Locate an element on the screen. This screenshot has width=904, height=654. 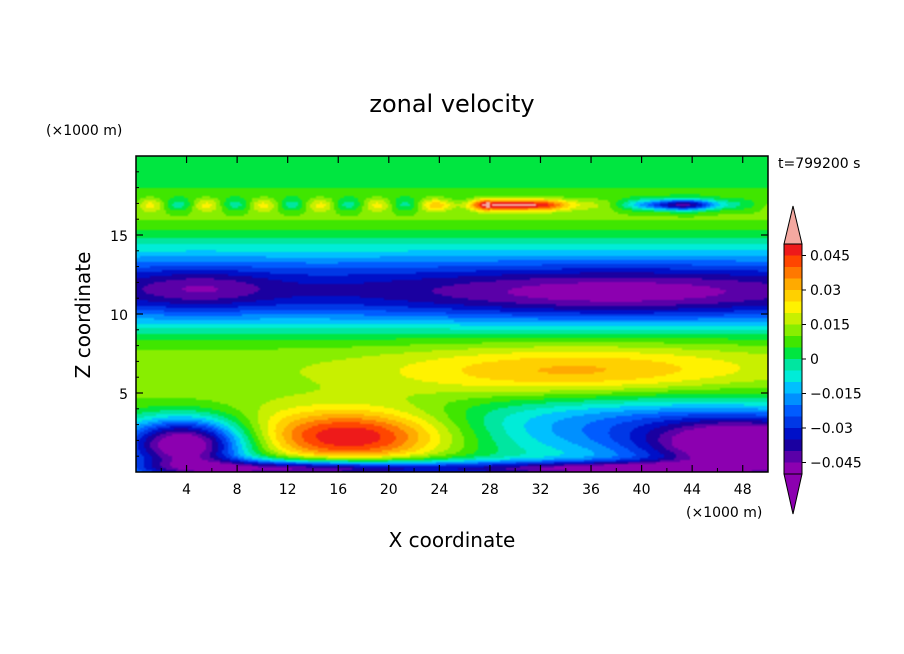
x-tick-label: 16 is located at coordinates (338, 490).